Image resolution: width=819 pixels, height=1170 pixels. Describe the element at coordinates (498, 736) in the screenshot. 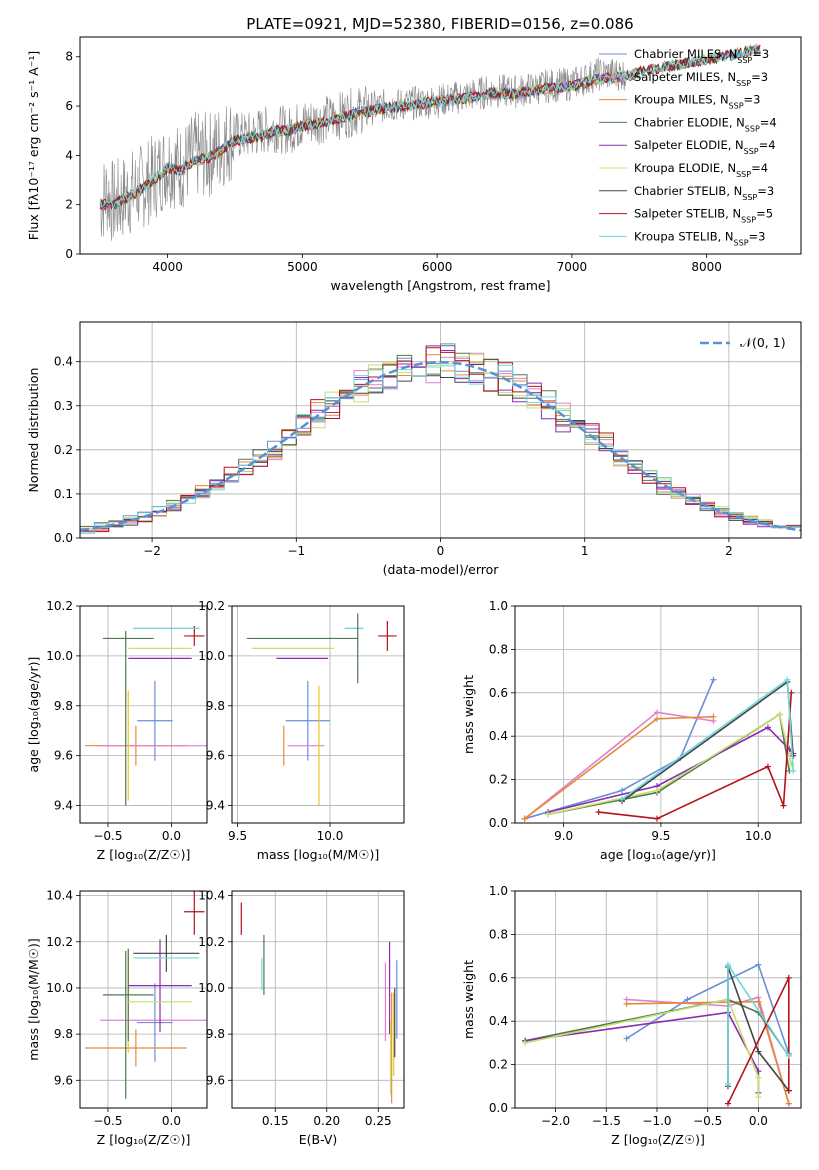

I see `y-tick-label: 0.4` at that location.